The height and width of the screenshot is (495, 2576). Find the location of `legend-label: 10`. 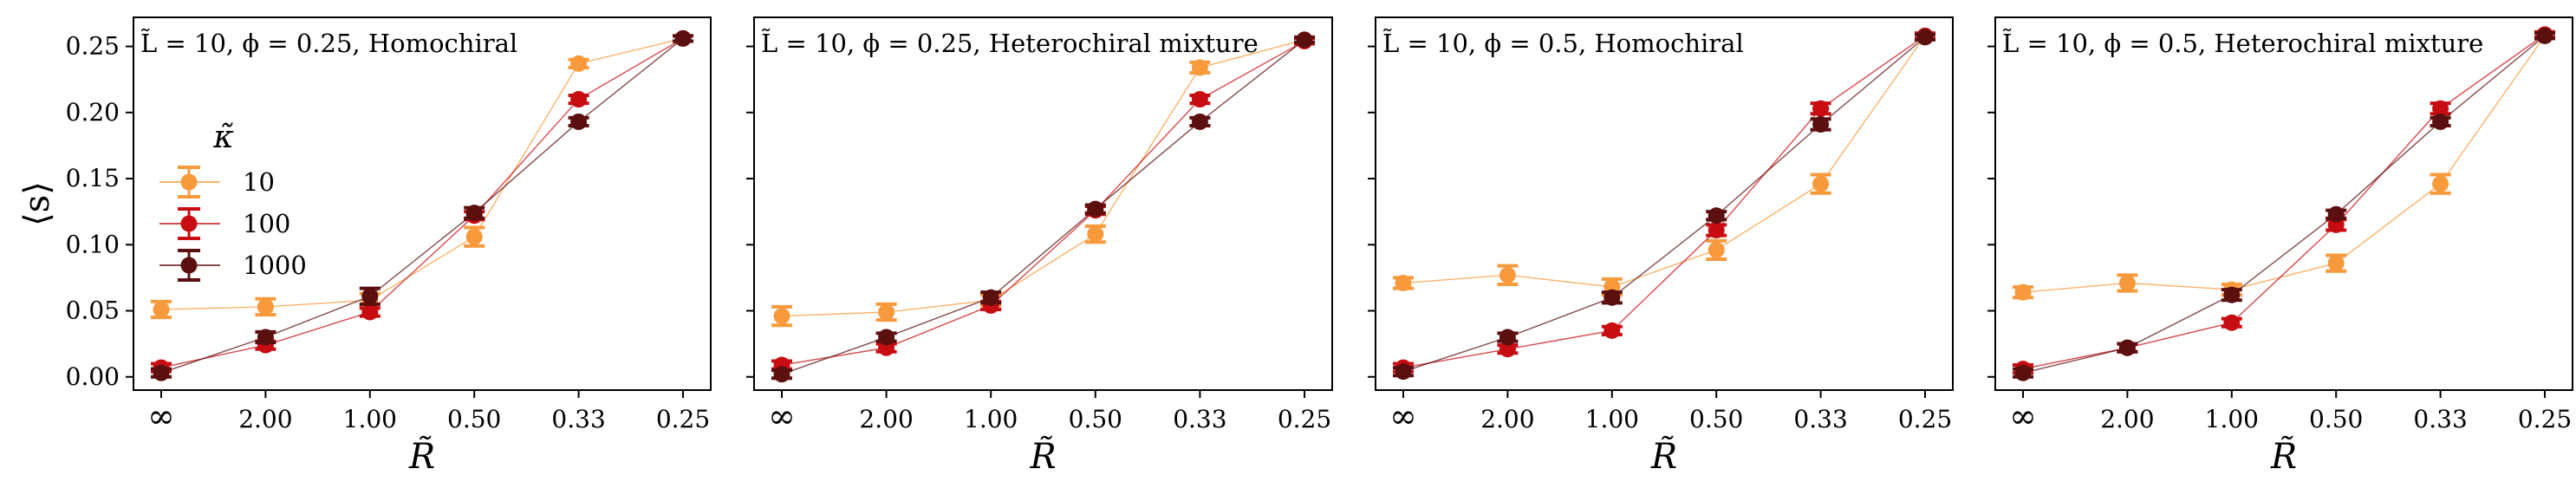

legend-label: 10 is located at coordinates (259, 182).